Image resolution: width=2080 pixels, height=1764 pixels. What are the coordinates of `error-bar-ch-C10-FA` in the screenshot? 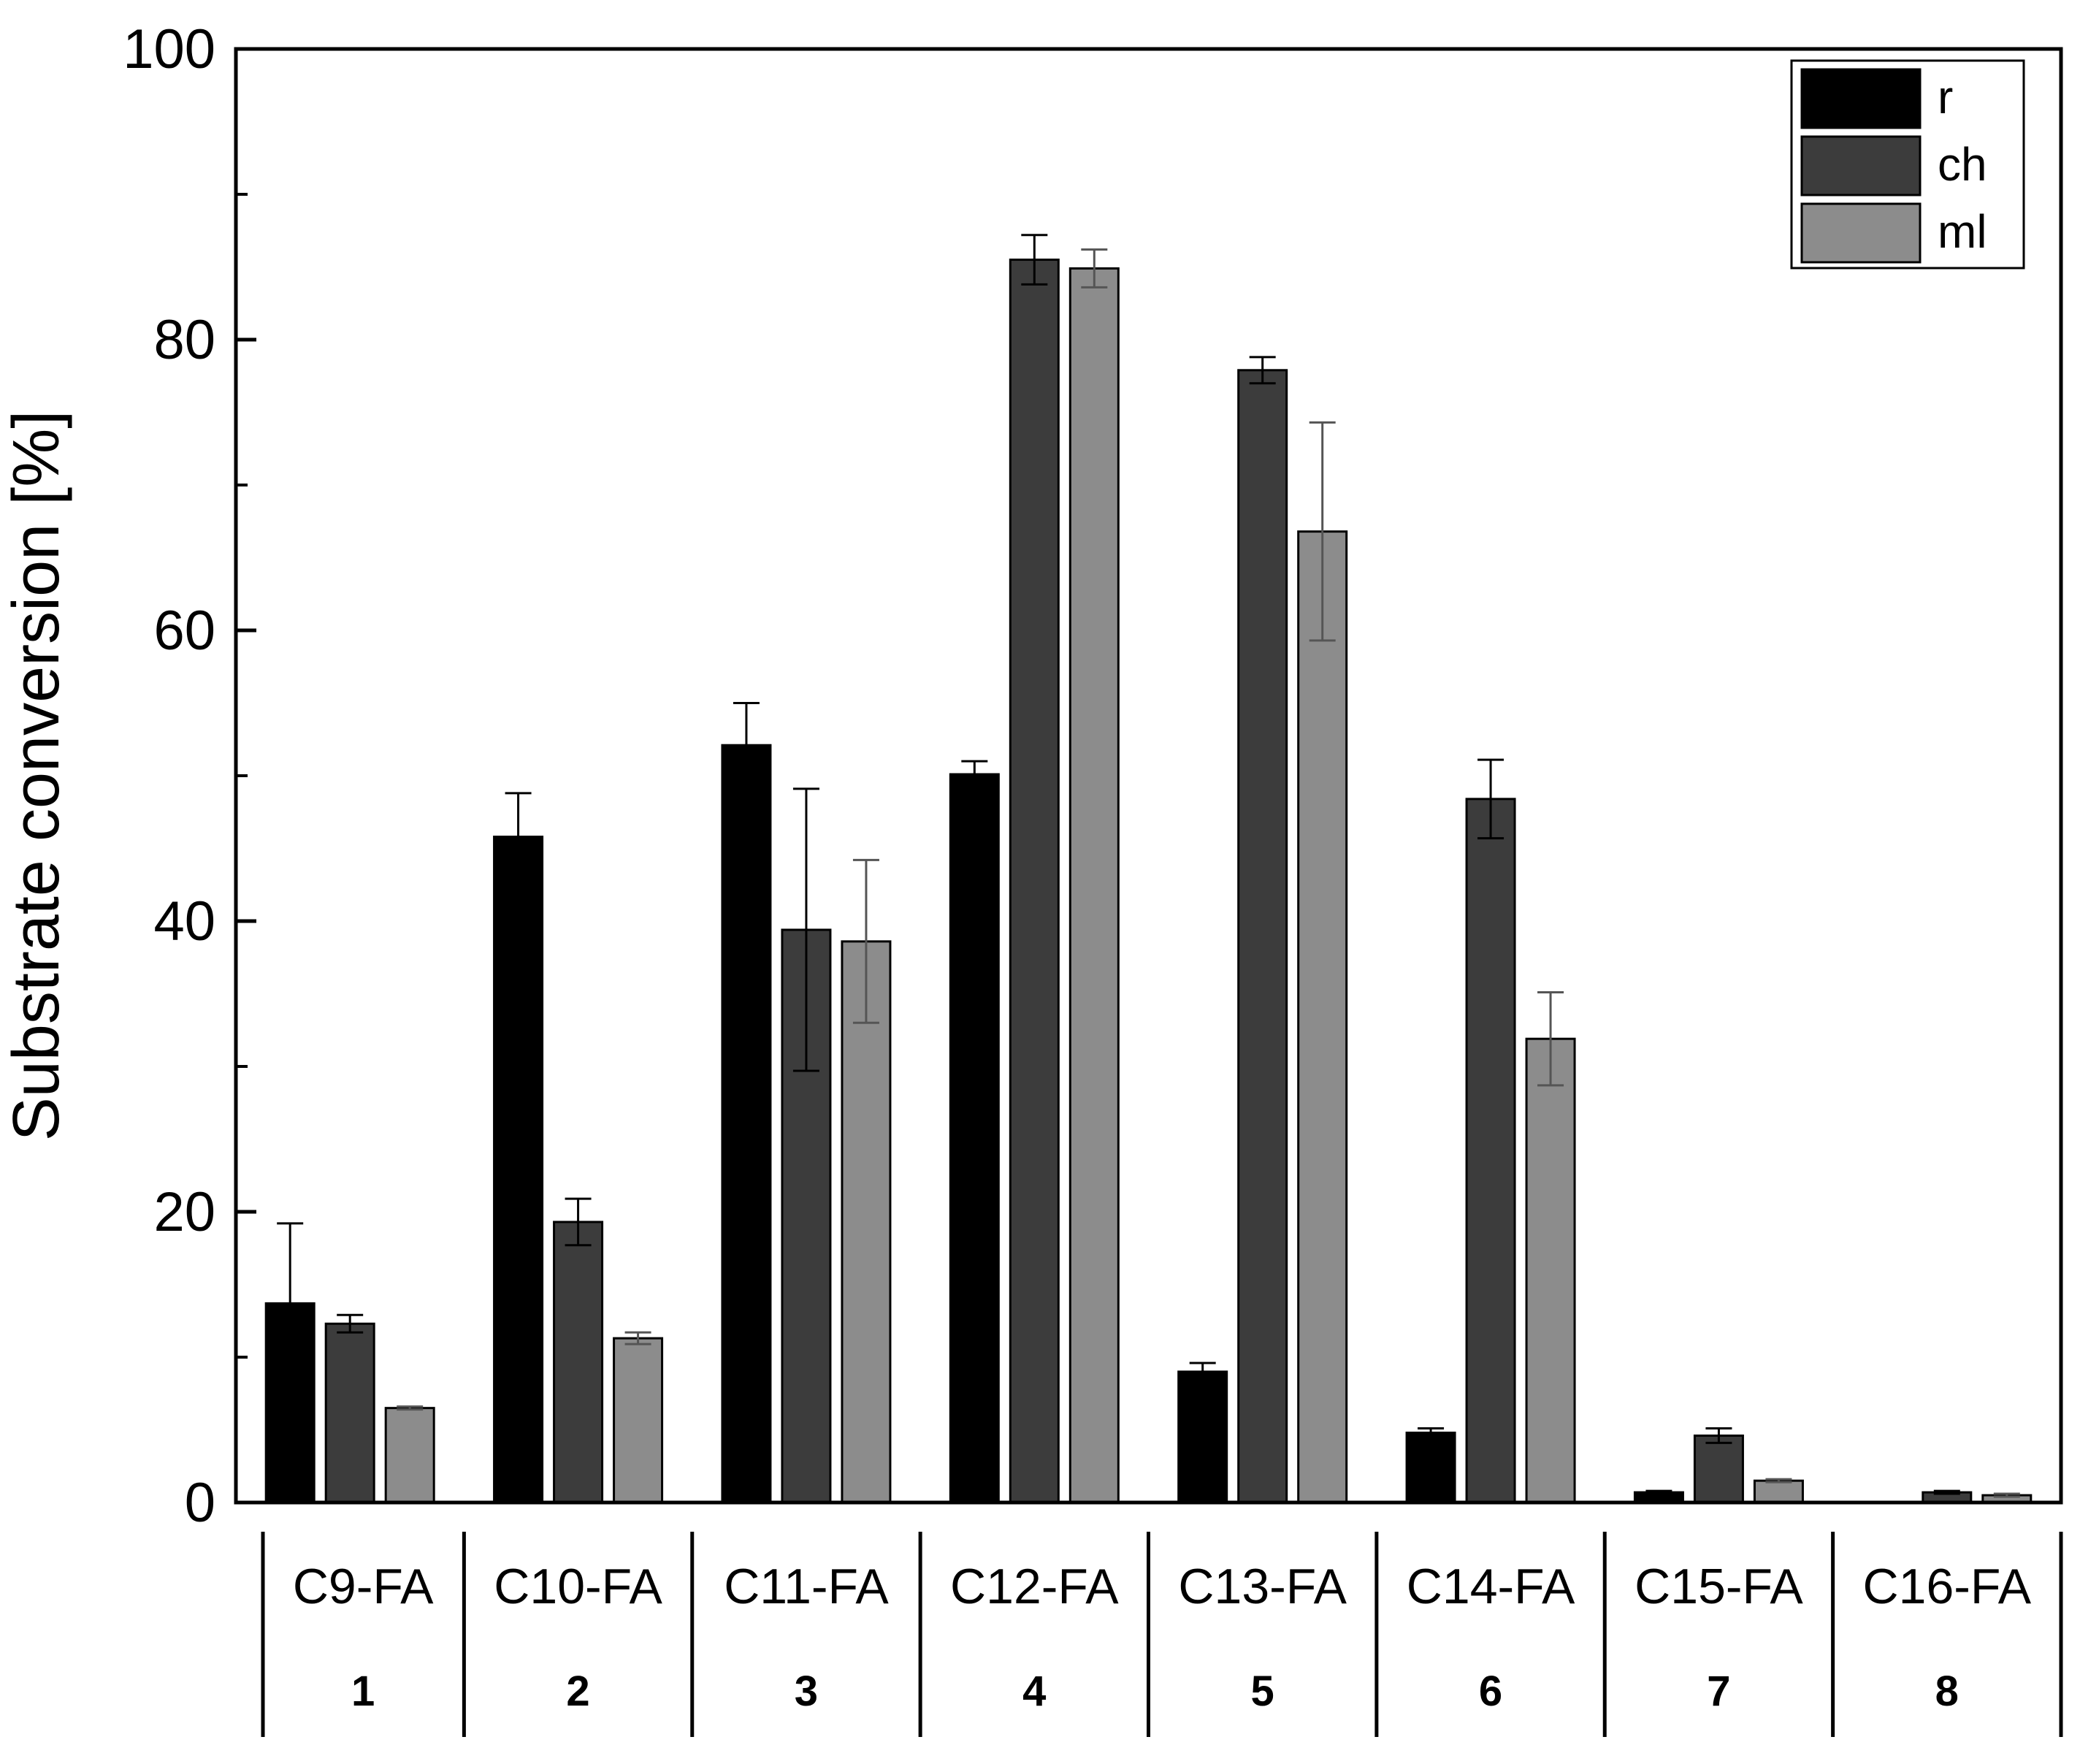 It's located at (578, 1222).